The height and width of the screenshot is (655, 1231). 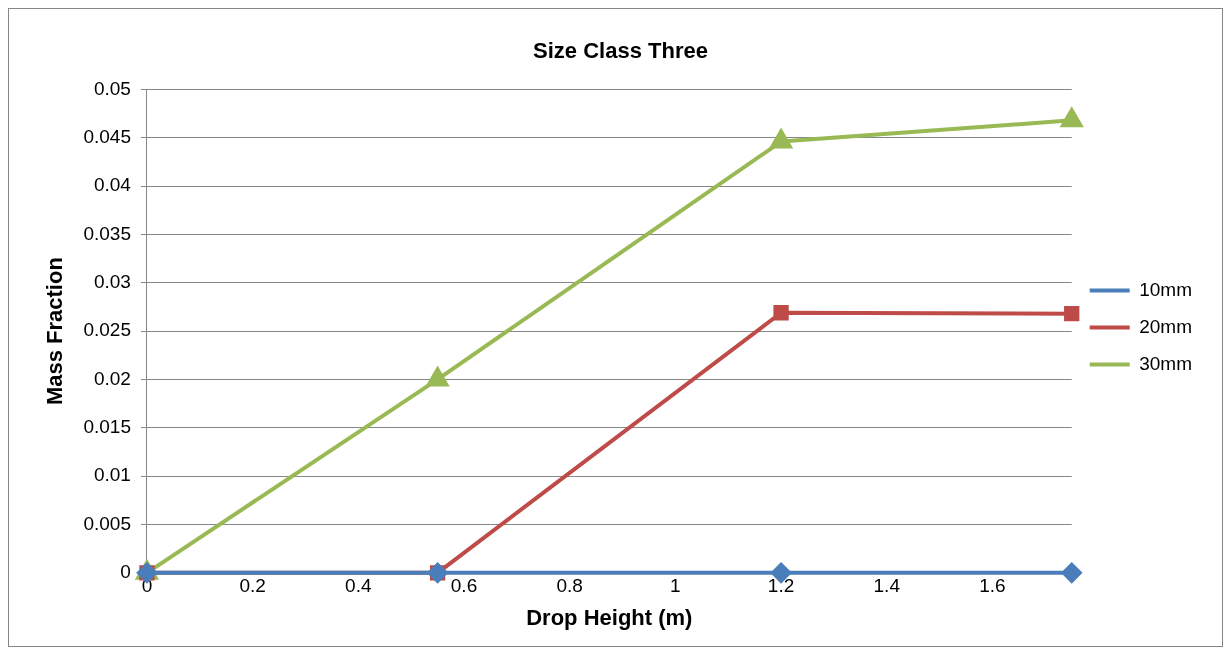 What do you see at coordinates (55, 331) in the screenshot?
I see `y-axis-title: Mass Fraction` at bounding box center [55, 331].